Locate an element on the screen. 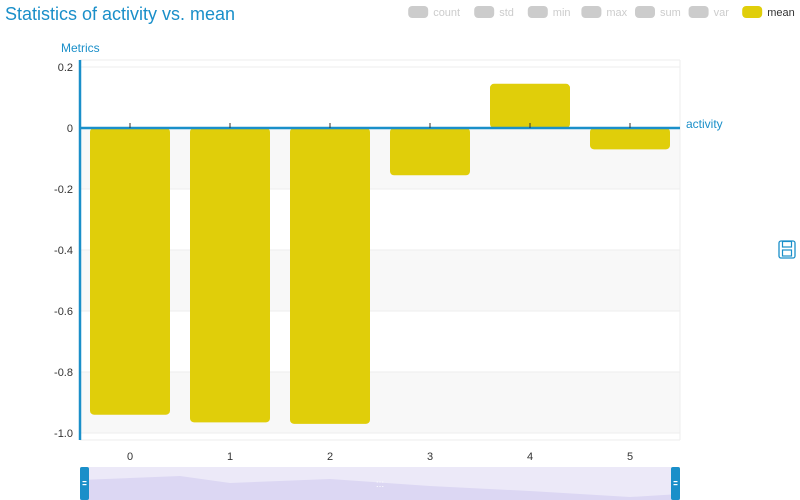 The height and width of the screenshot is (500, 800). legend-label: count is located at coordinates (446, 13).